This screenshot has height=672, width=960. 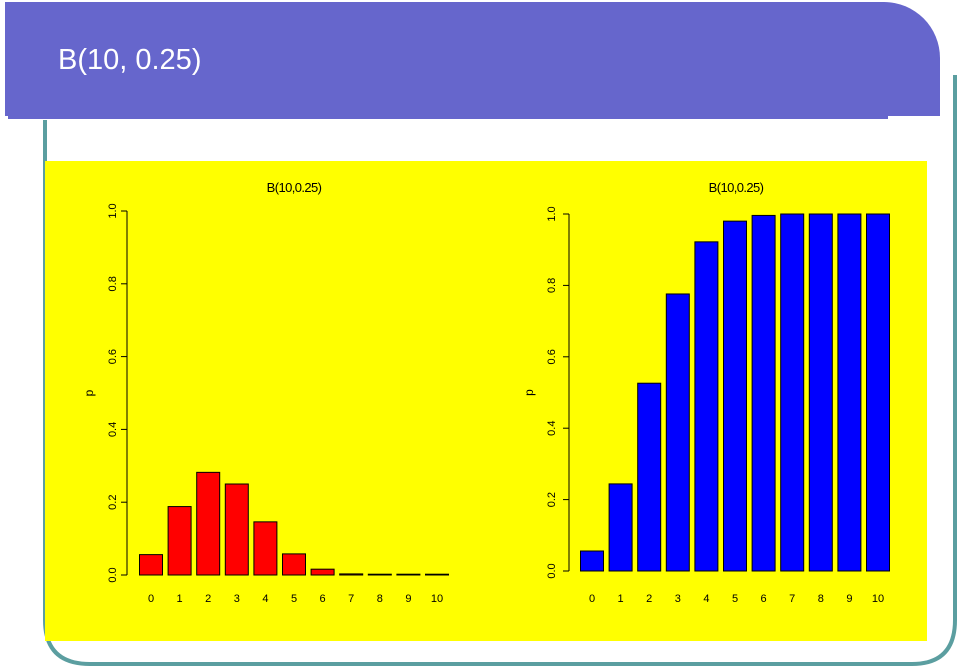 What do you see at coordinates (552, 428) in the screenshot?
I see `cdf-y-tick-label-2: 0.4` at bounding box center [552, 428].